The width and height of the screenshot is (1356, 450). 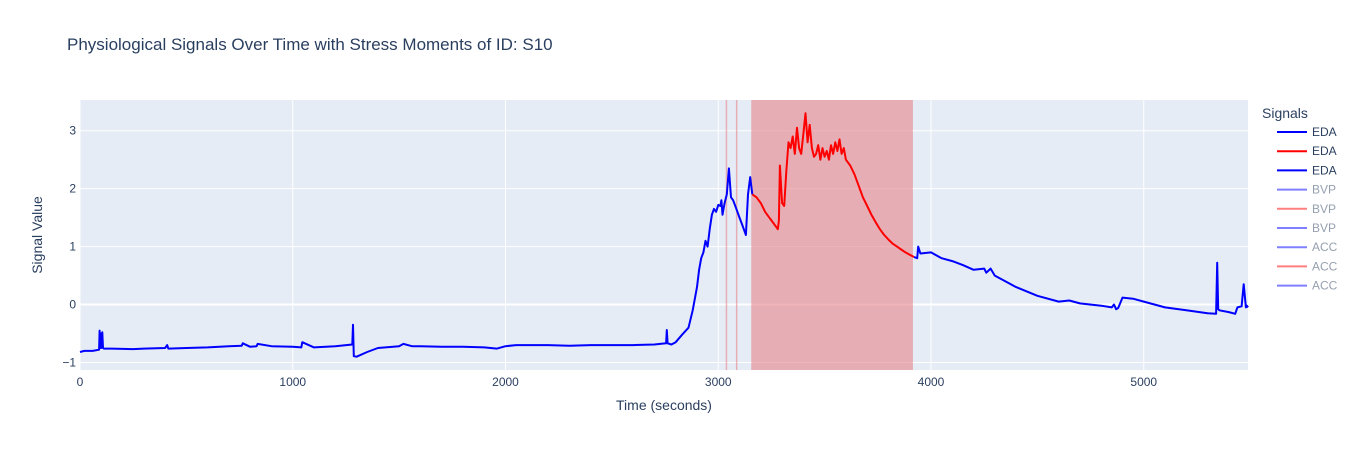 I want to click on stress-regions, so click(x=819, y=235).